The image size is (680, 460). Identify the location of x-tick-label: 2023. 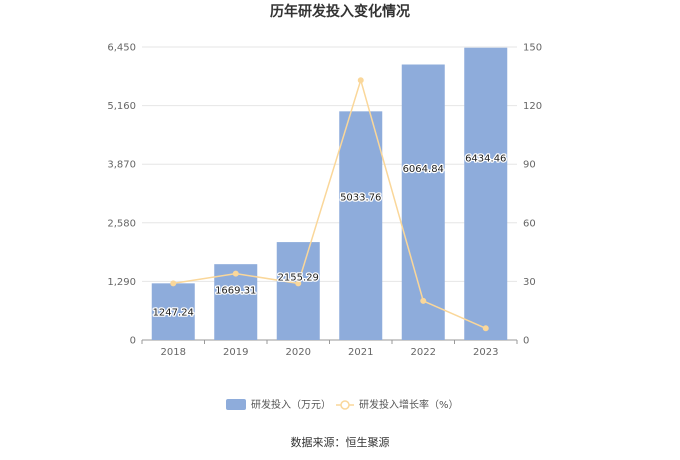
(485, 352).